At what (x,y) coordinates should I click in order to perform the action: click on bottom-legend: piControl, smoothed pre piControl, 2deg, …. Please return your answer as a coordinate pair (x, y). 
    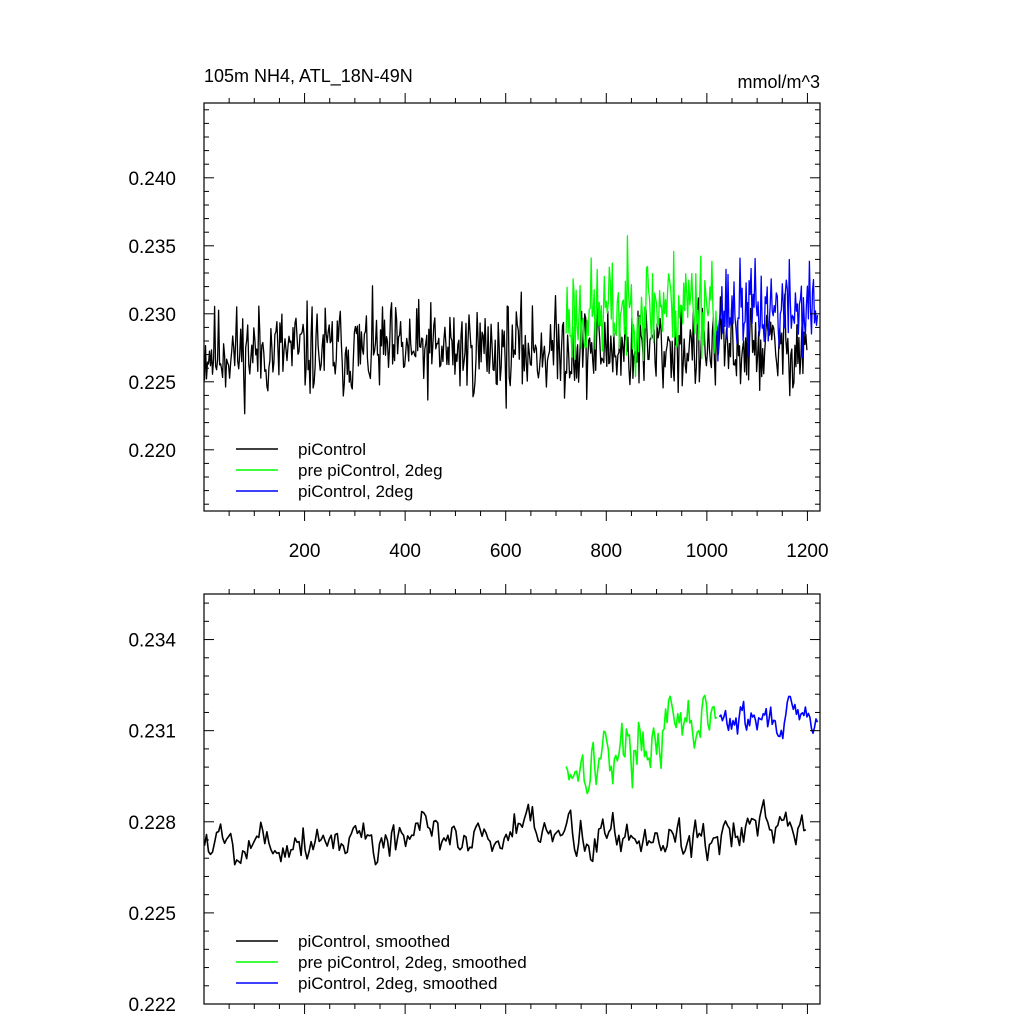
    Looking at the image, I should click on (381, 962).